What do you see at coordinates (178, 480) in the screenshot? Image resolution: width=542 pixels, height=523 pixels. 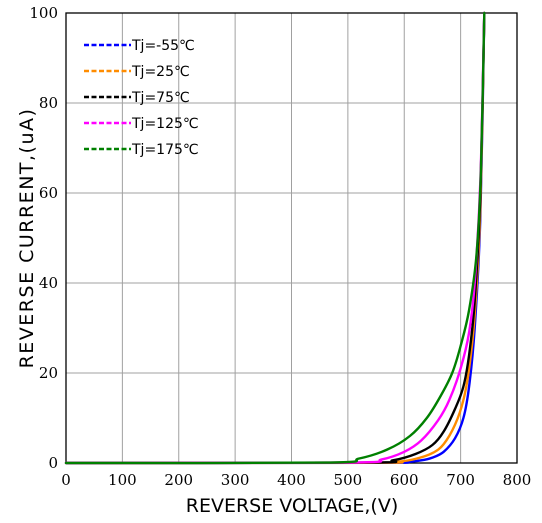 I see `x-tick-label: 200` at bounding box center [178, 480].